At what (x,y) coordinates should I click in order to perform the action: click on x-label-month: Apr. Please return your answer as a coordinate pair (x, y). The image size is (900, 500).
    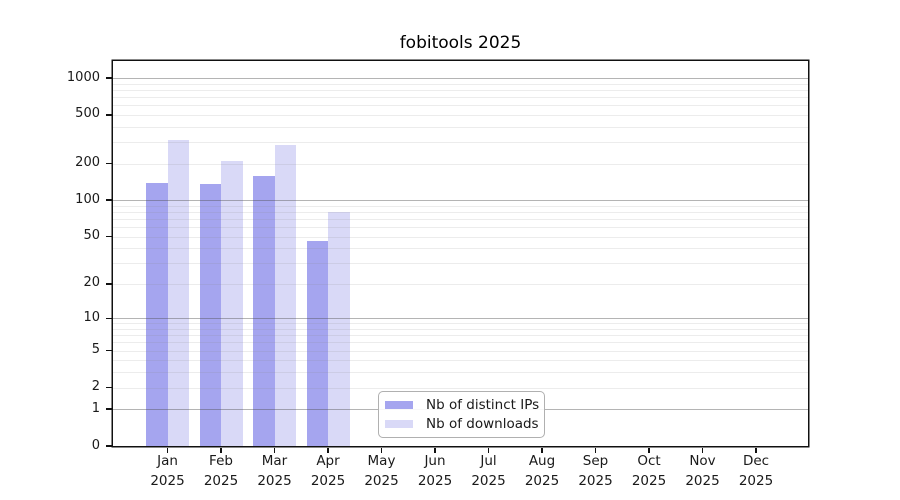
    Looking at the image, I should click on (328, 461).